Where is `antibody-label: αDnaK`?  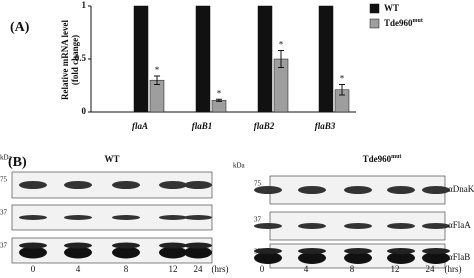
antibody-label: αDnaK is located at coordinates (461, 189).